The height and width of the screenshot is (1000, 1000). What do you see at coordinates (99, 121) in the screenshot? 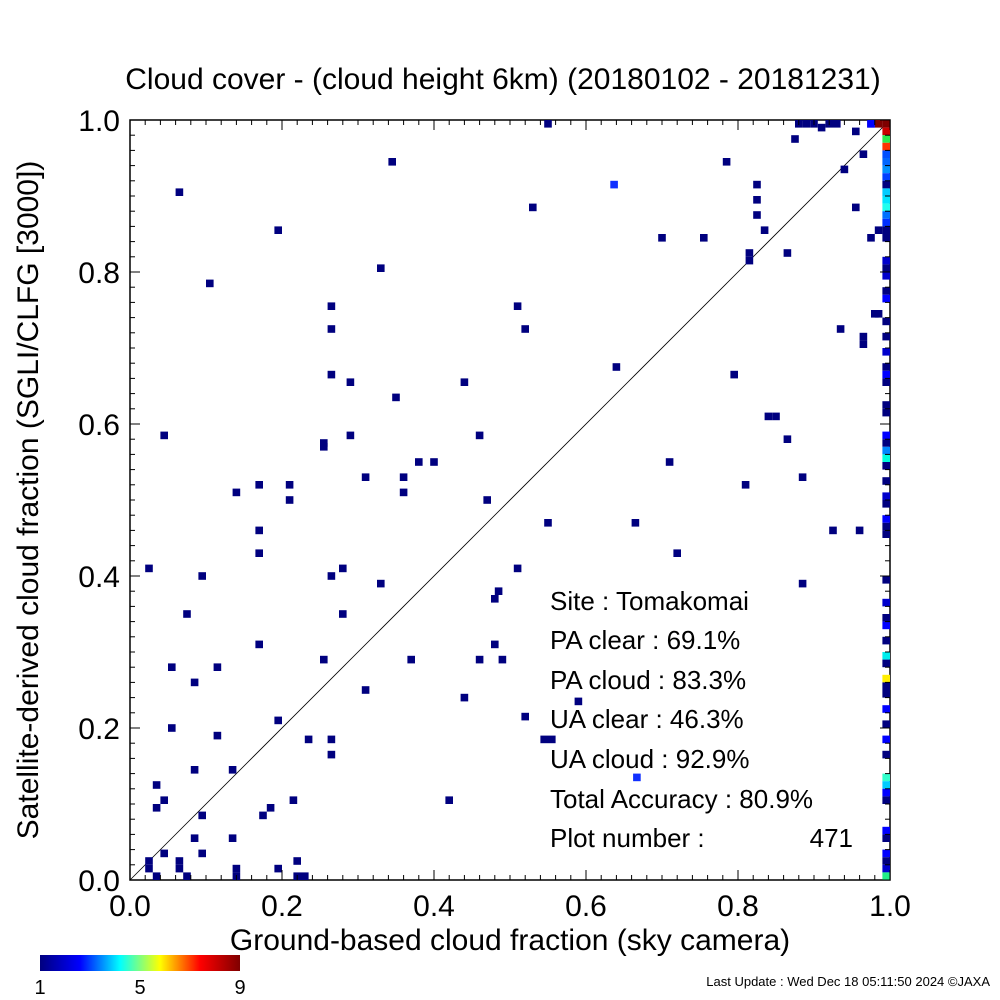
I see `y-tick-label: 1.0` at bounding box center [99, 121].